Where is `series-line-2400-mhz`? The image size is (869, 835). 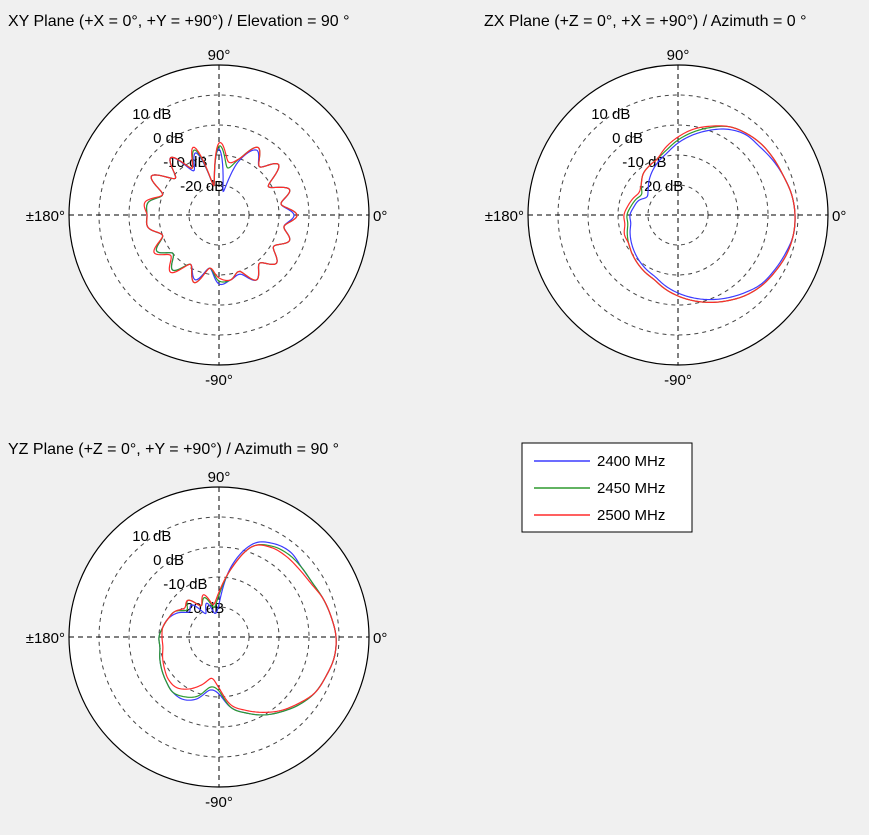
series-line-2400-mhz is located at coordinates (712, 214).